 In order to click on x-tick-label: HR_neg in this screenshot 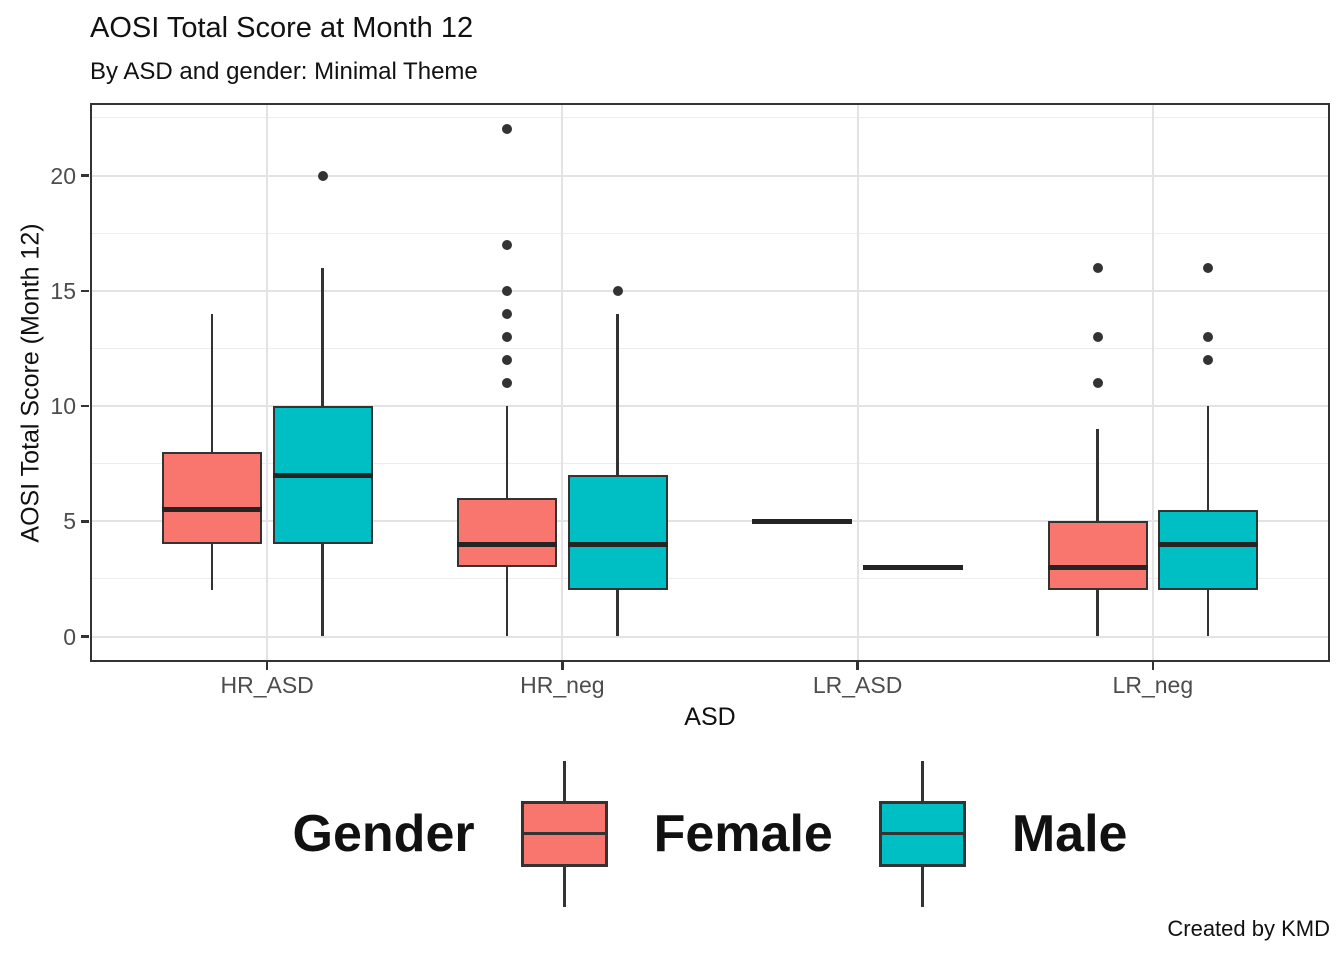, I will do `click(562, 685)`.